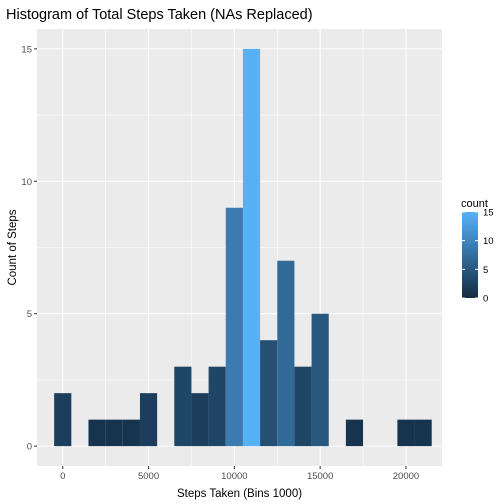  What do you see at coordinates (470, 255) in the screenshot?
I see `legend-colorbar` at bounding box center [470, 255].